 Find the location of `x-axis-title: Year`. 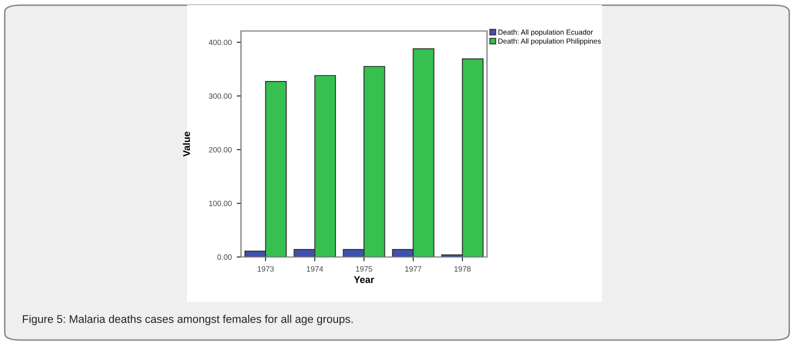

x-axis-title: Year is located at coordinates (364, 280).